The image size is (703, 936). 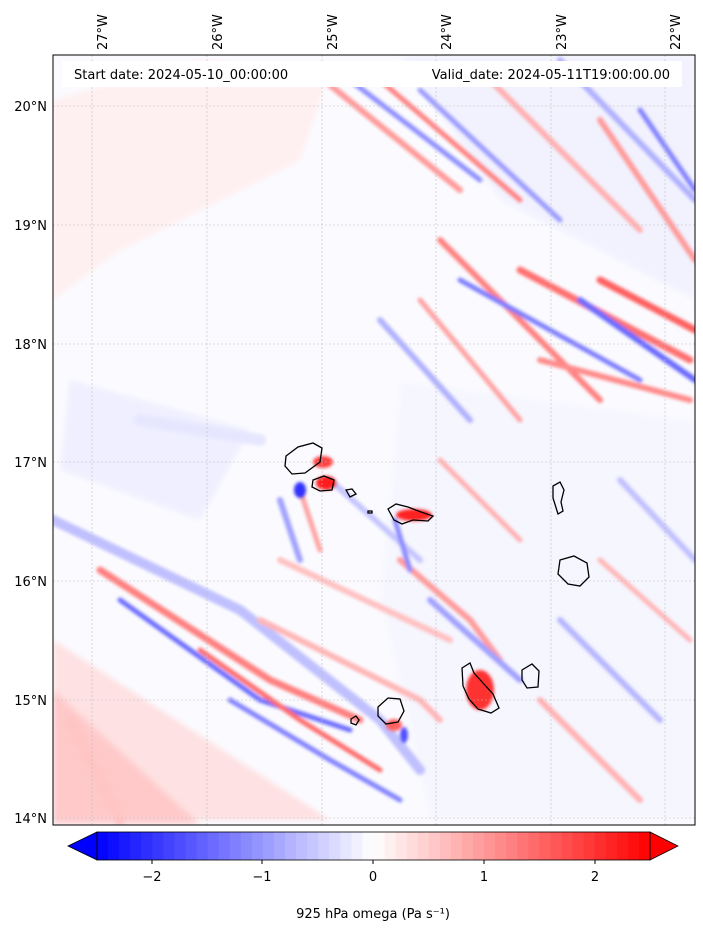 I want to click on island-boa-vista, so click(x=573, y=571).